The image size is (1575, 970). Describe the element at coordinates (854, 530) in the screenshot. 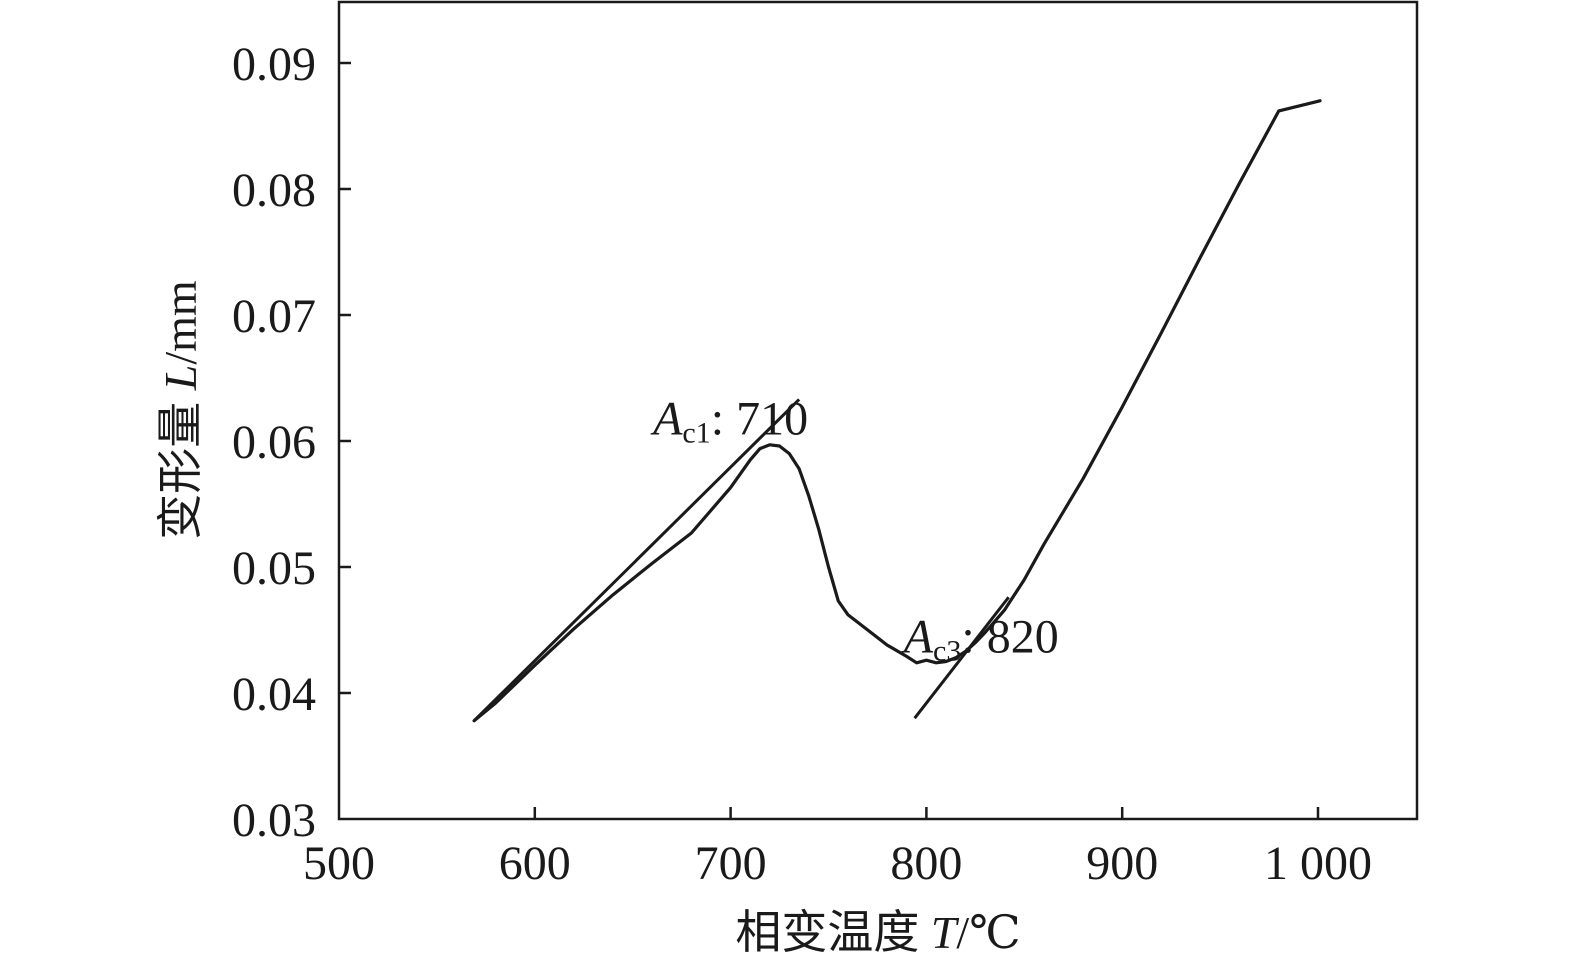

I see `annotations: Ac1: 710 Ac3: 820` at that location.